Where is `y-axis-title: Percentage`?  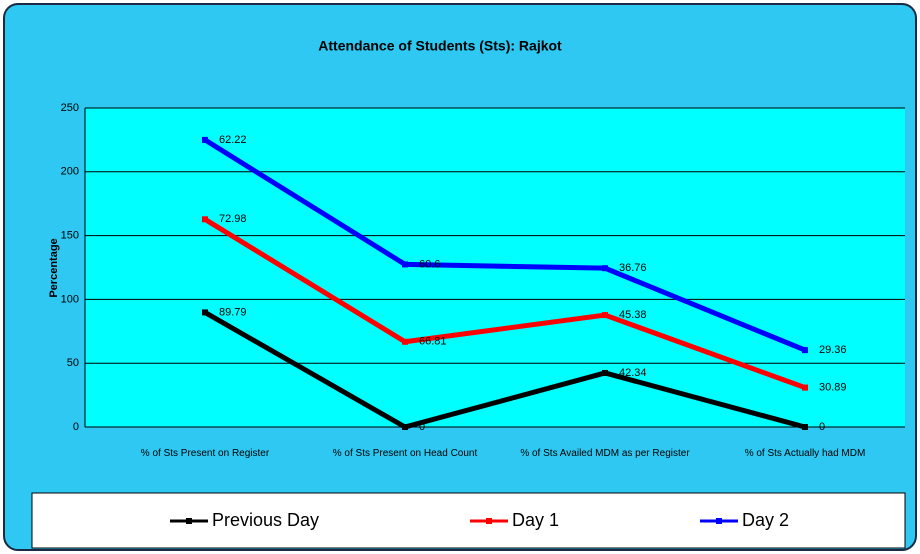
y-axis-title: Percentage is located at coordinates (54, 267).